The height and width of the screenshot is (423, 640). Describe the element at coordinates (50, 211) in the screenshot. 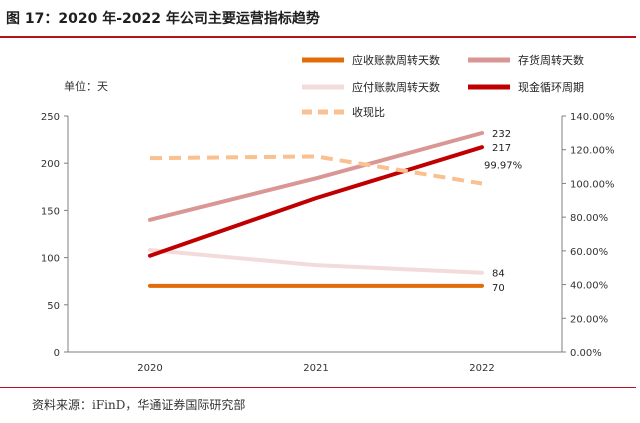

I see `y-left-tick-label: 150` at that location.